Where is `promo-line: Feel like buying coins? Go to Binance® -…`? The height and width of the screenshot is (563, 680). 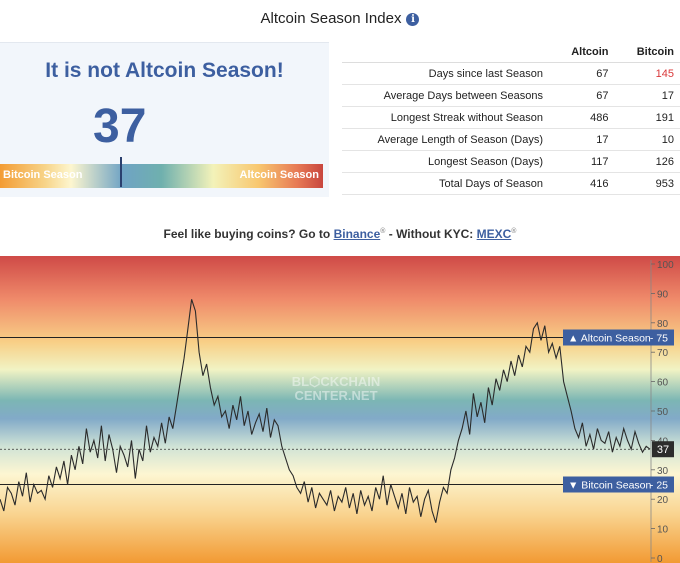 promo-line: Feel like buying coins? Go to Binance® -… is located at coordinates (340, 234).